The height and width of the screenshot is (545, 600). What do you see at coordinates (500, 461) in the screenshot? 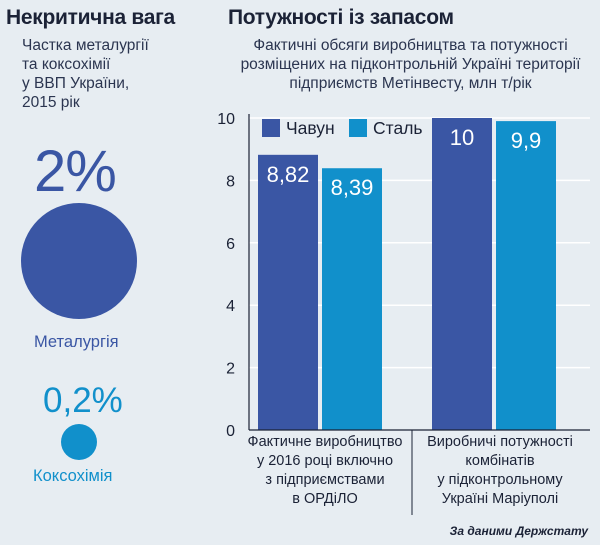
I see `x-category-label: комбінатів` at bounding box center [500, 461].